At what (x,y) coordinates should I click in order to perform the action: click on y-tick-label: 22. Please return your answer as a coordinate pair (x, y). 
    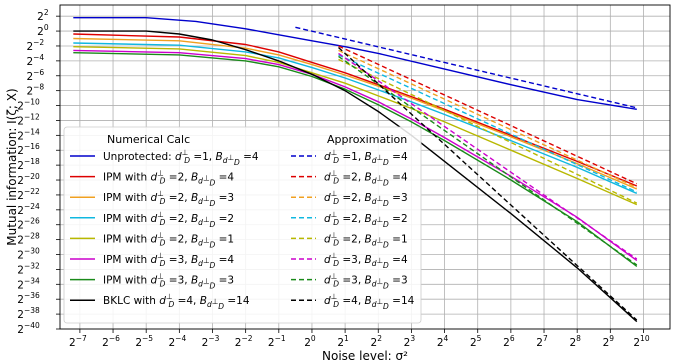
    Looking at the image, I should click on (43, 15).